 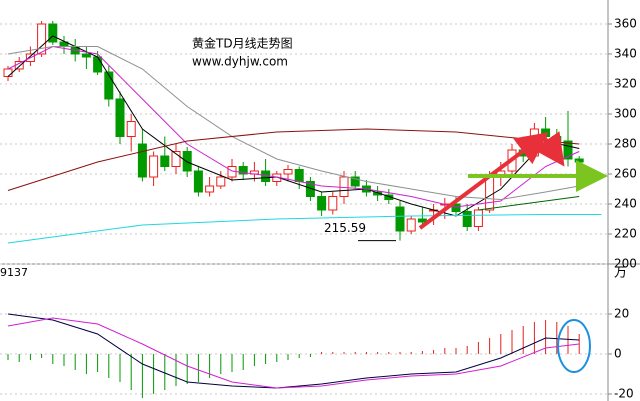 What do you see at coordinates (574, 346) in the screenshot?
I see `highlight-ellipse` at bounding box center [574, 346].